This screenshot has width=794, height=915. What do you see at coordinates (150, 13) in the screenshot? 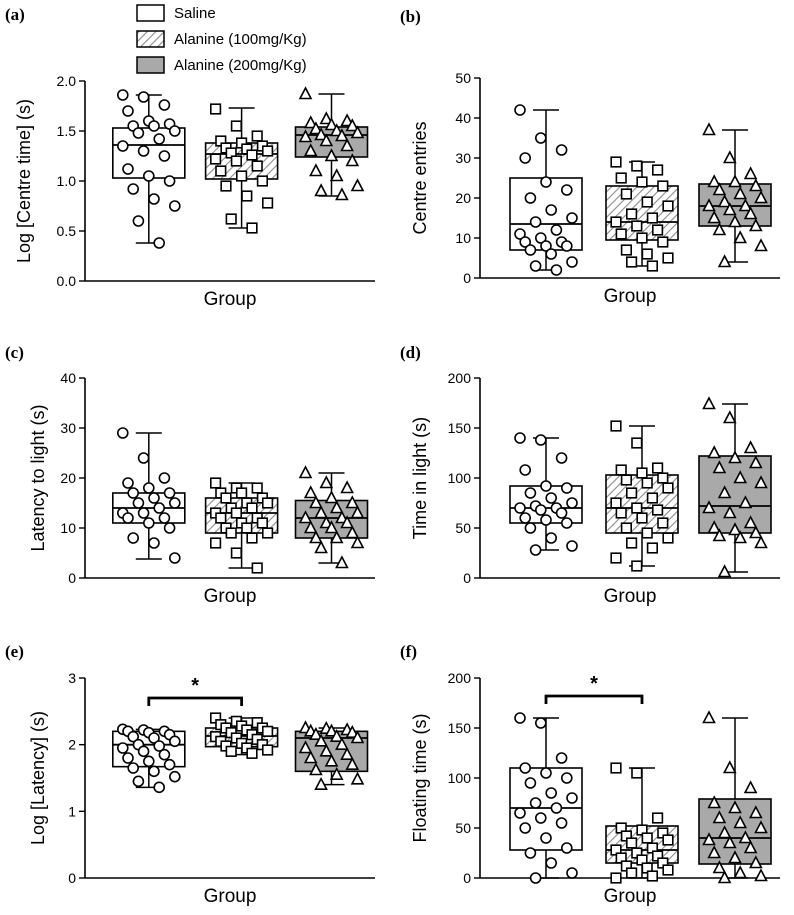
I see `legend-swatch-saline` at bounding box center [150, 13].